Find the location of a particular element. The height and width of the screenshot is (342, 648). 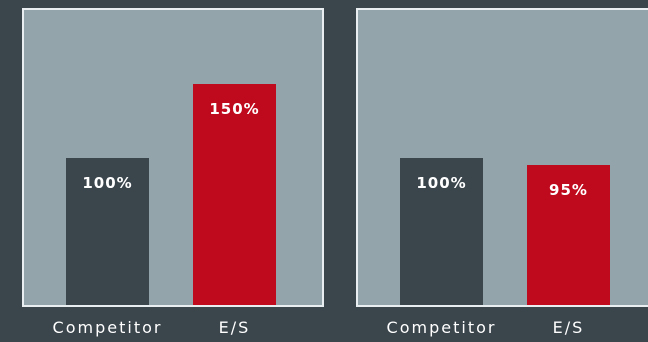

bar-es-right: 95% is located at coordinates (568, 235).